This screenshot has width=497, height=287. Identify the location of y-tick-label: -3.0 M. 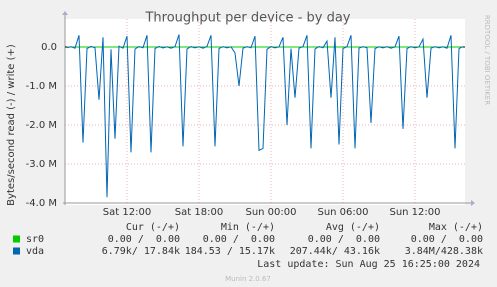
(41, 164).